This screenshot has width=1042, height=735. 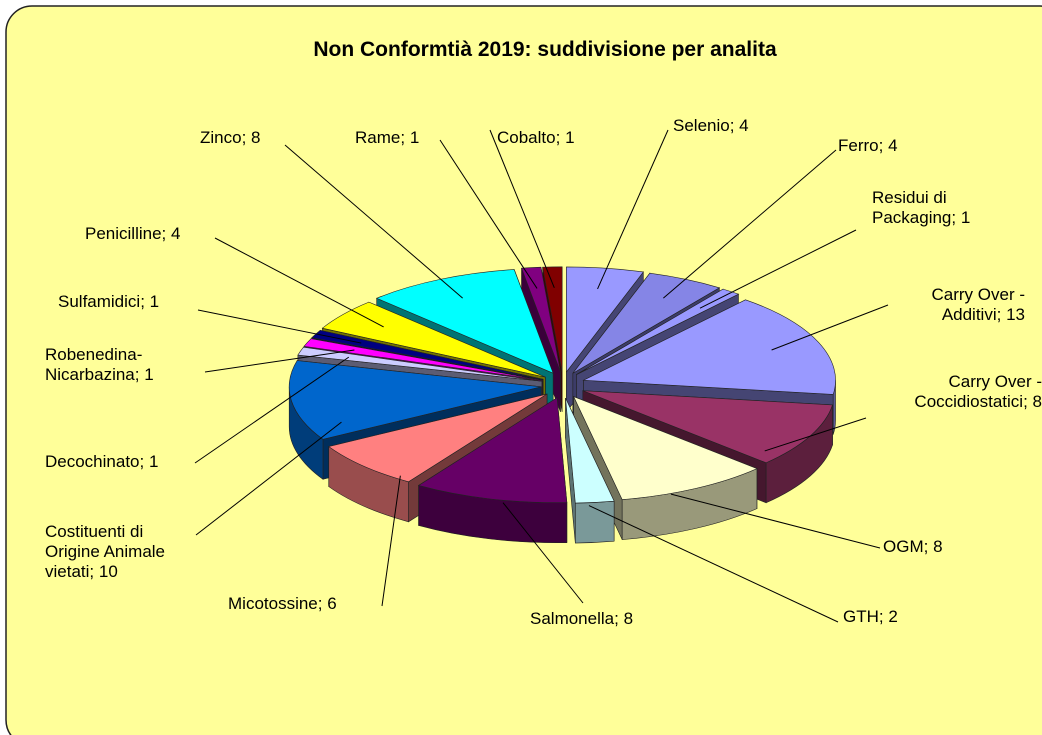 I want to click on value-text: 2, so click(x=893, y=616).